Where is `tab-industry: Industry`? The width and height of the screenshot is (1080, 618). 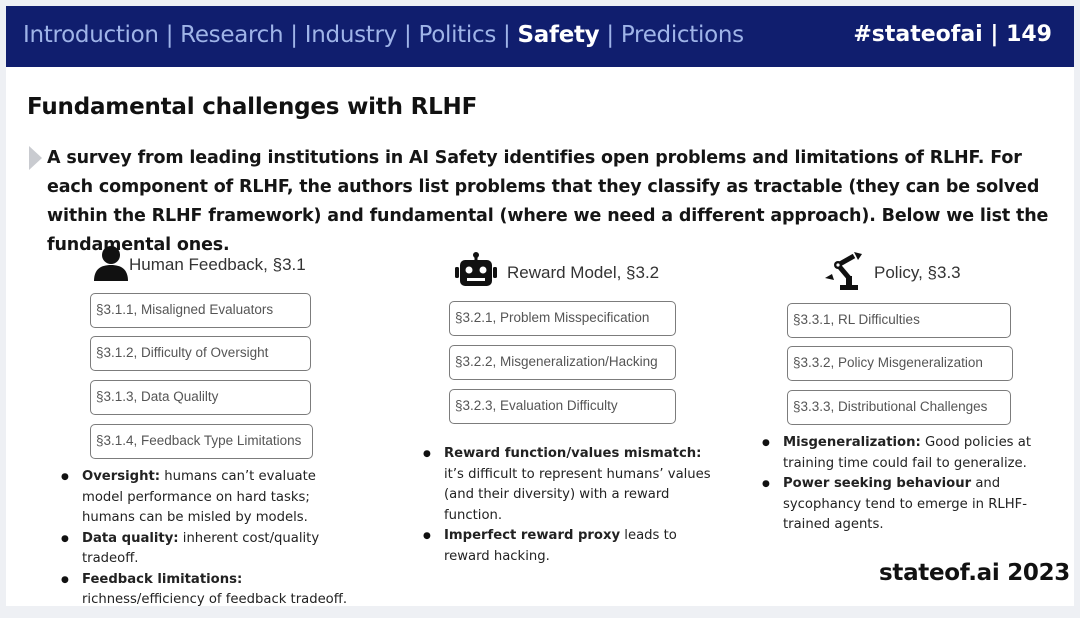 tab-industry: Industry is located at coordinates (351, 35).